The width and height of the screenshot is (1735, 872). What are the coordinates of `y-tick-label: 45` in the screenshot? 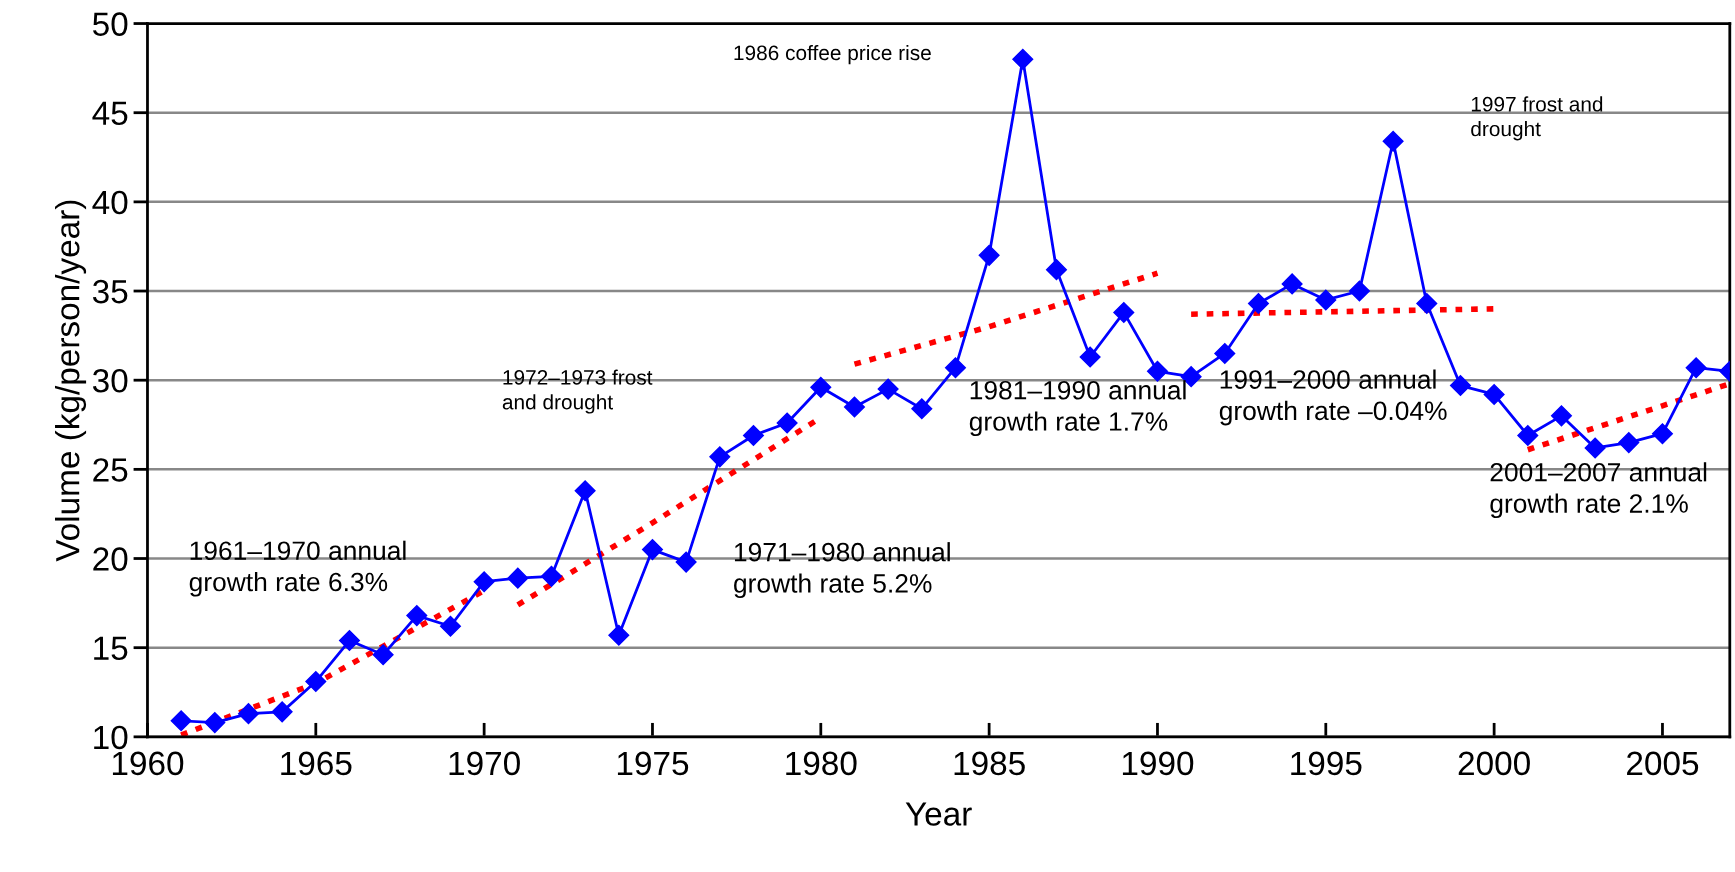 It's located at (110, 113).